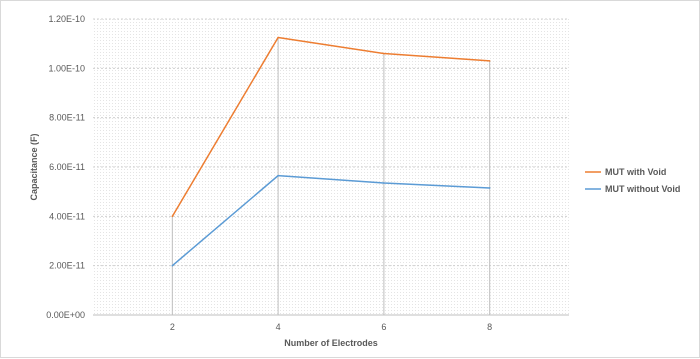 This screenshot has height=359, width=700. I want to click on y-tick-label-0: 0.00E+00, so click(65, 315).